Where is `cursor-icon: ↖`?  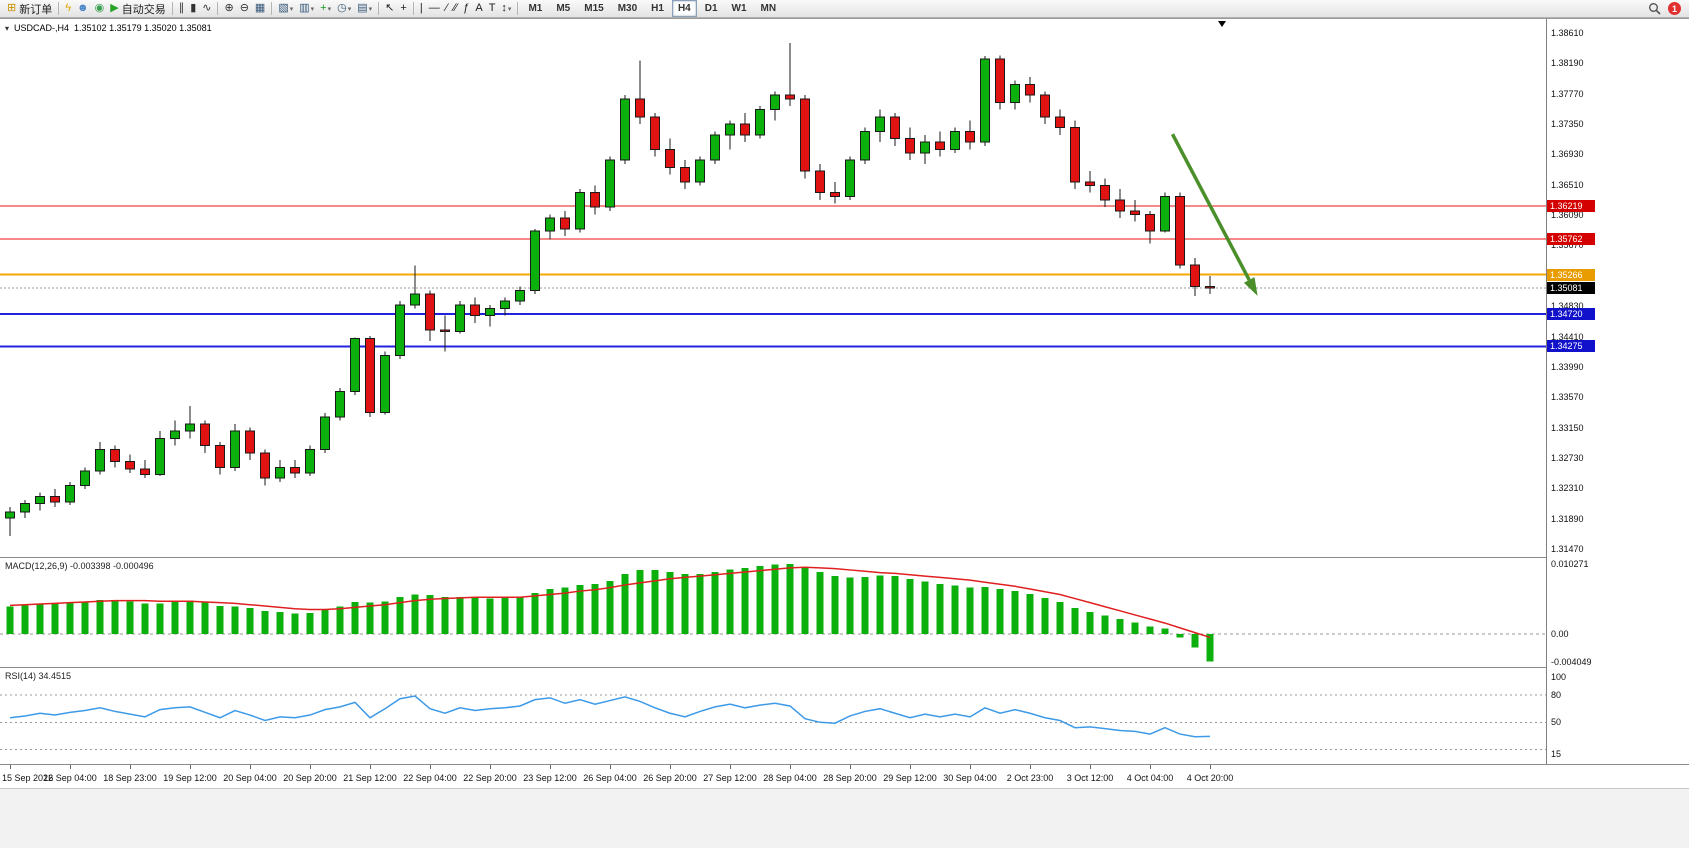 cursor-icon: ↖ is located at coordinates (390, 8).